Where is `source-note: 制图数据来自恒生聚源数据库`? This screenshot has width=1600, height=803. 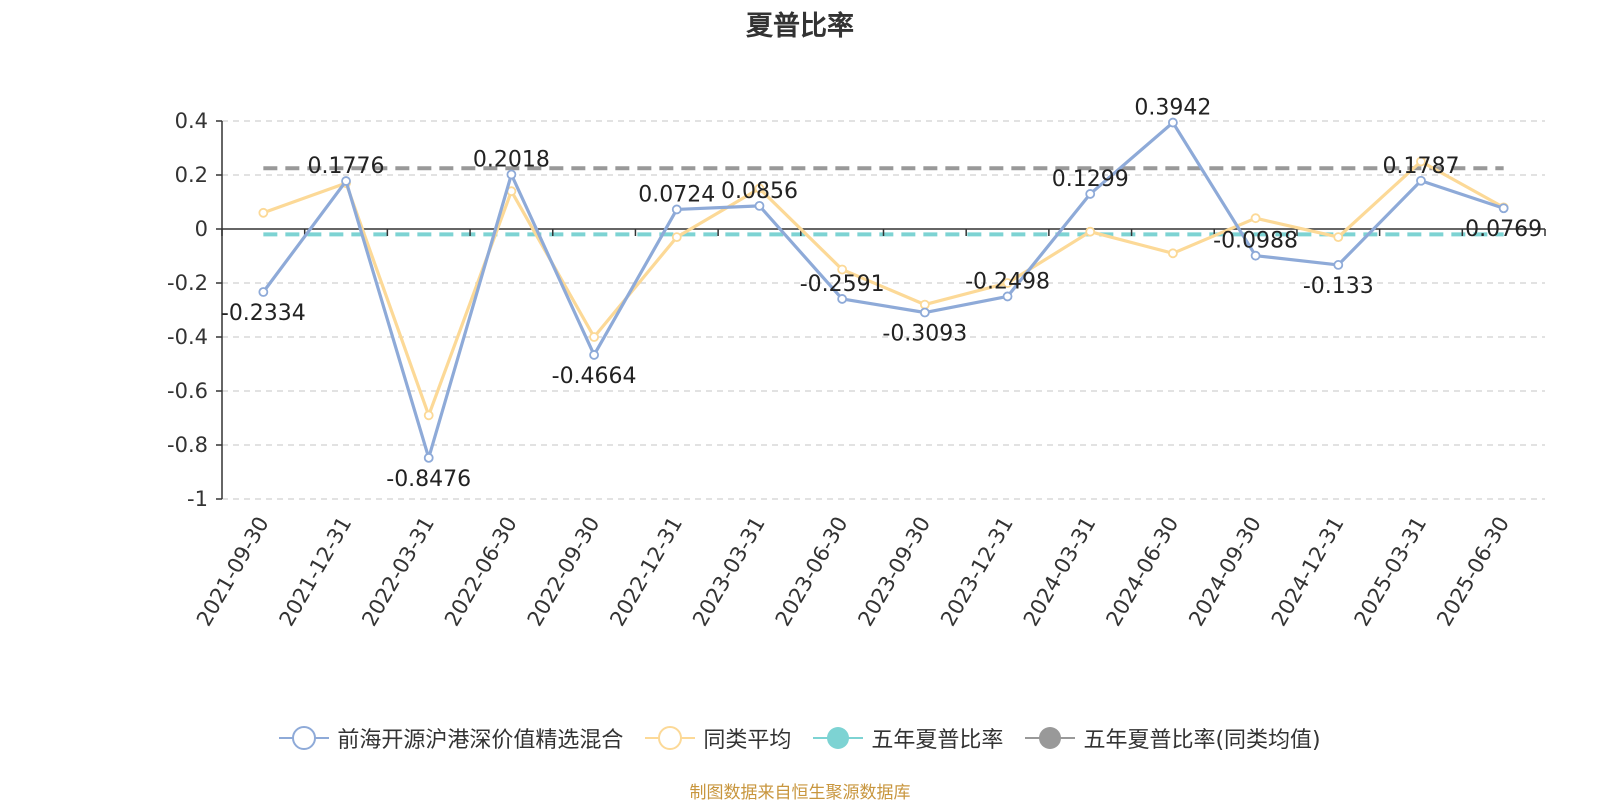 source-note: 制图数据来自恒生聚源数据库 is located at coordinates (800, 793).